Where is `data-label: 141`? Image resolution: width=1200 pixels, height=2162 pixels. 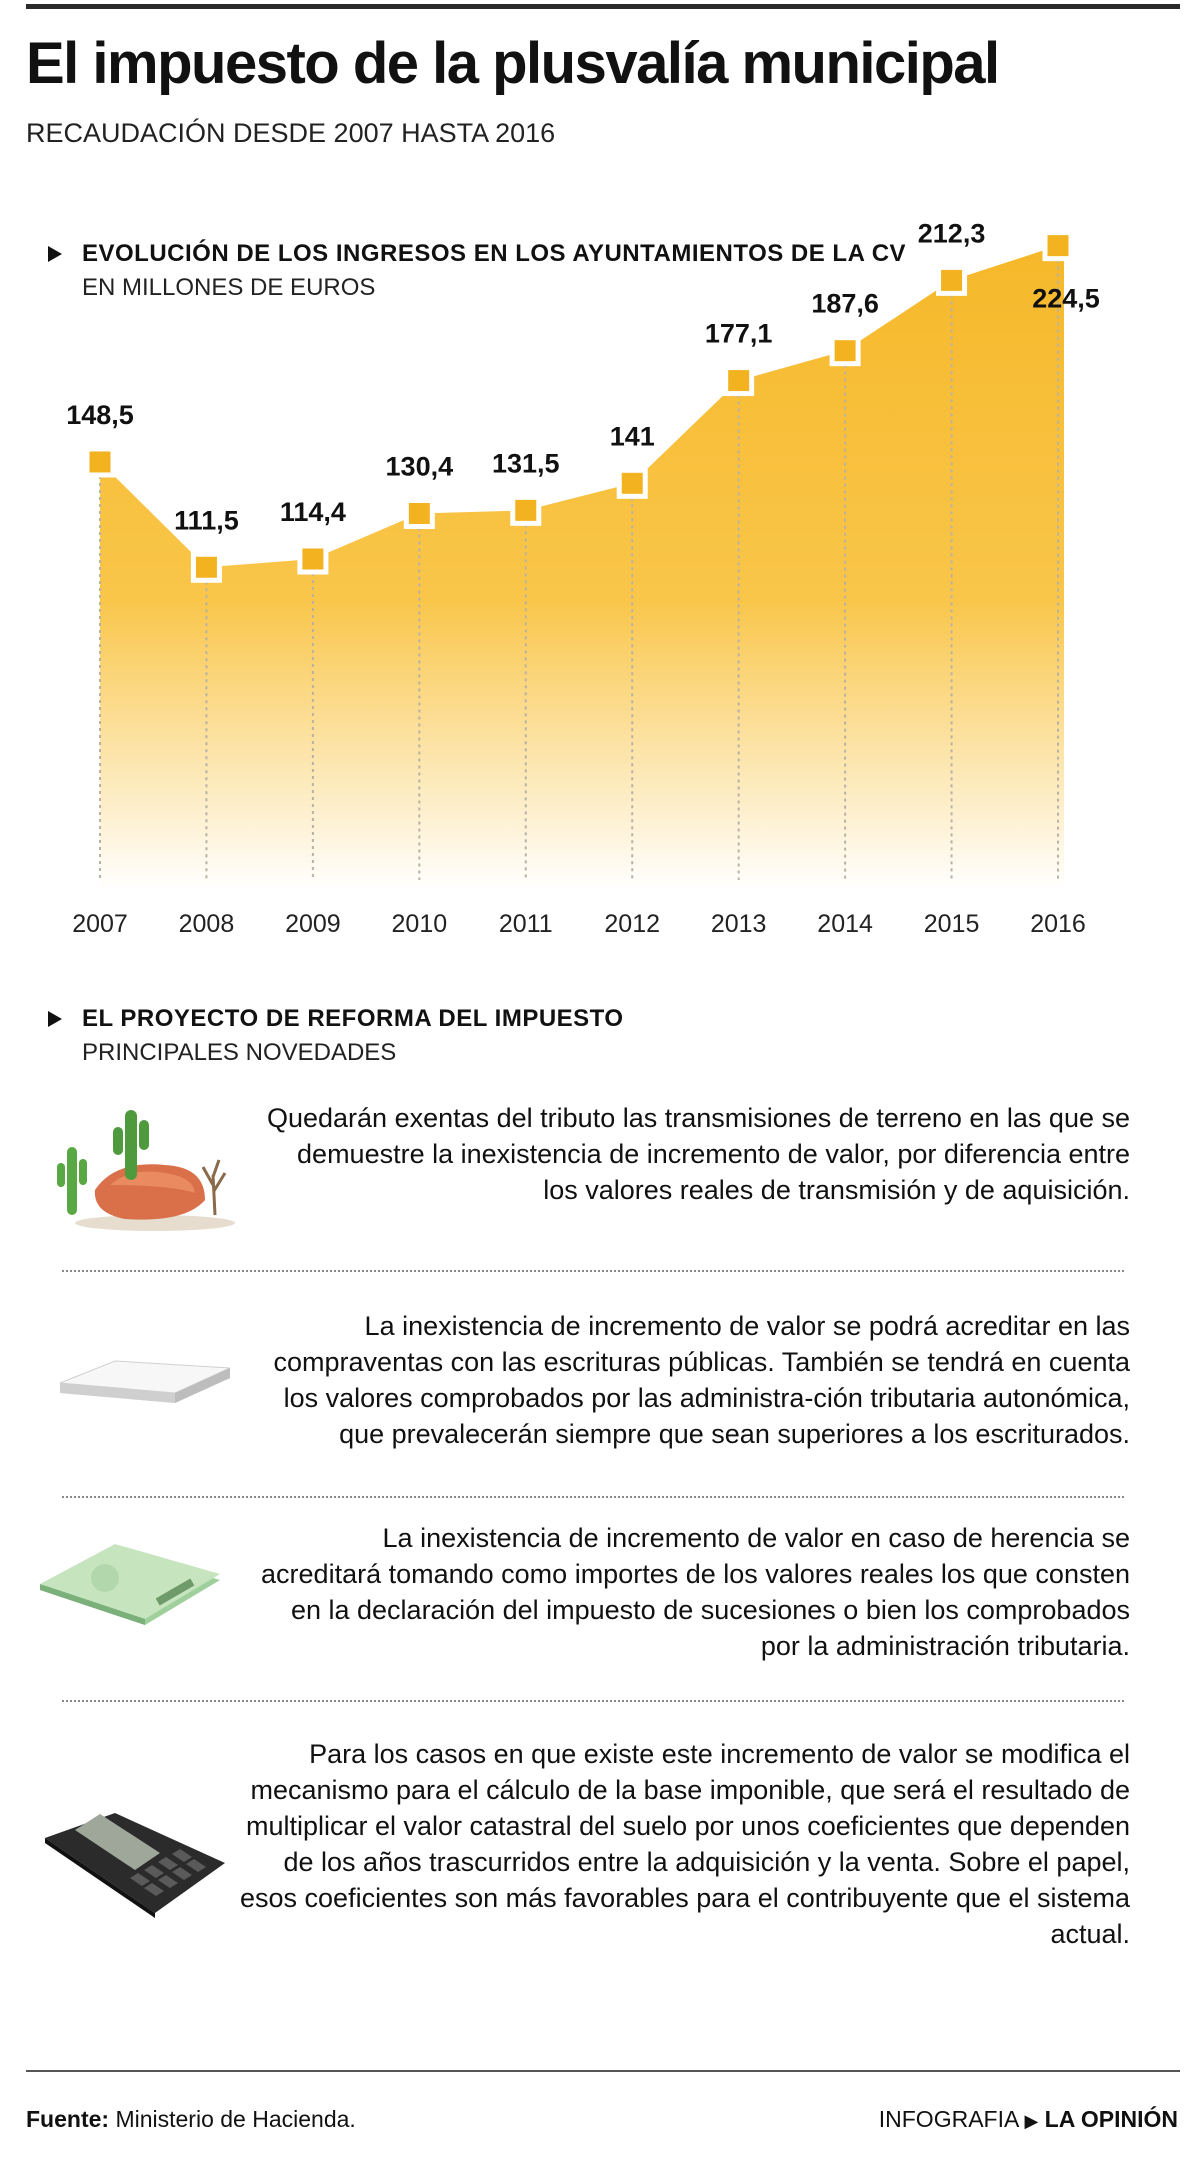 data-label: 141 is located at coordinates (632, 436).